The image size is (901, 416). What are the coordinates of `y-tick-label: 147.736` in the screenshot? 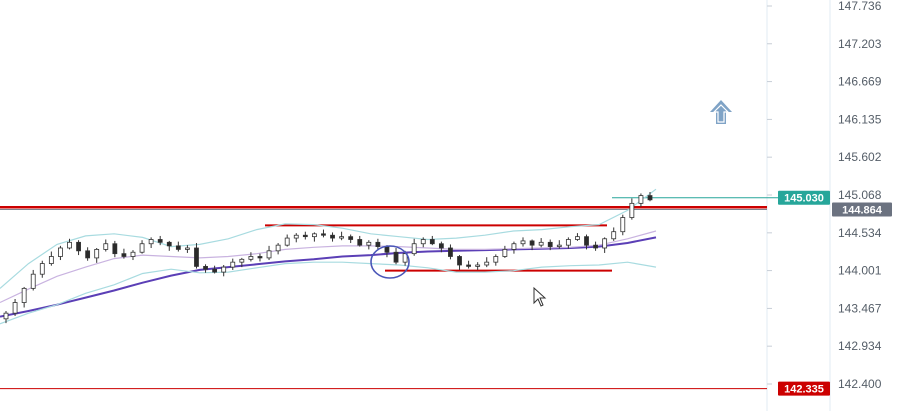 It's located at (860, 6).